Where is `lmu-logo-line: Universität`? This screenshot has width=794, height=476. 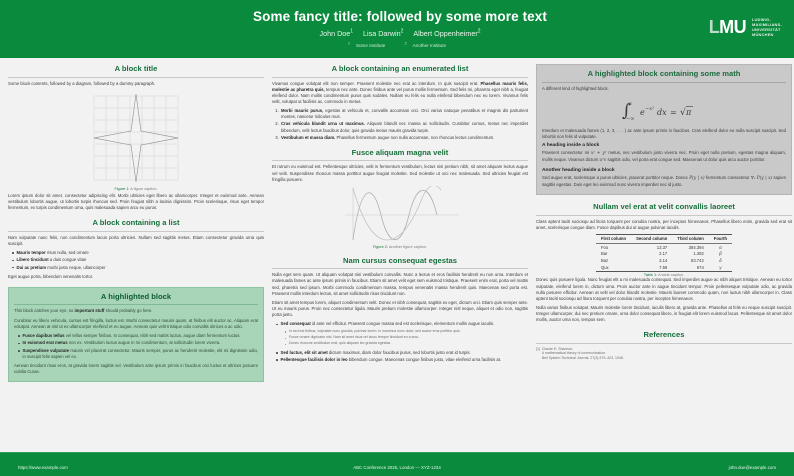 lmu-logo-line: Universität is located at coordinates (766, 30).